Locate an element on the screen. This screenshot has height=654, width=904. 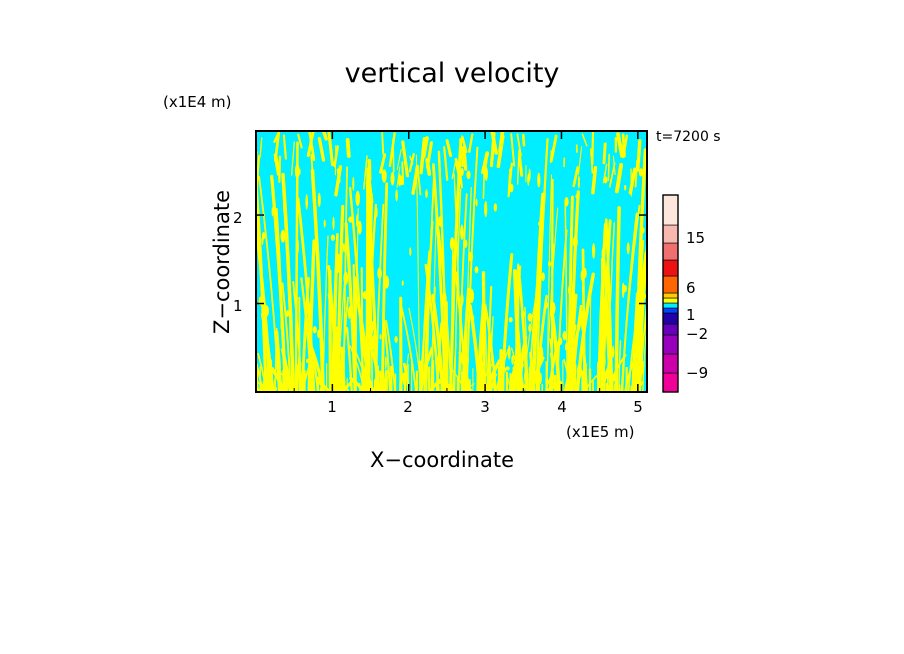
colorbar-label-minus-2: −2 is located at coordinates (697, 334).